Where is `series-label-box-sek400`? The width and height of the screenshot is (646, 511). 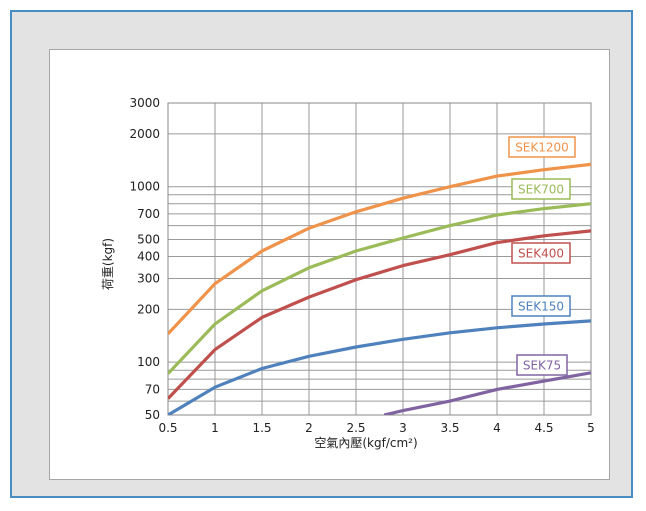 series-label-box-sek400 is located at coordinates (541, 253).